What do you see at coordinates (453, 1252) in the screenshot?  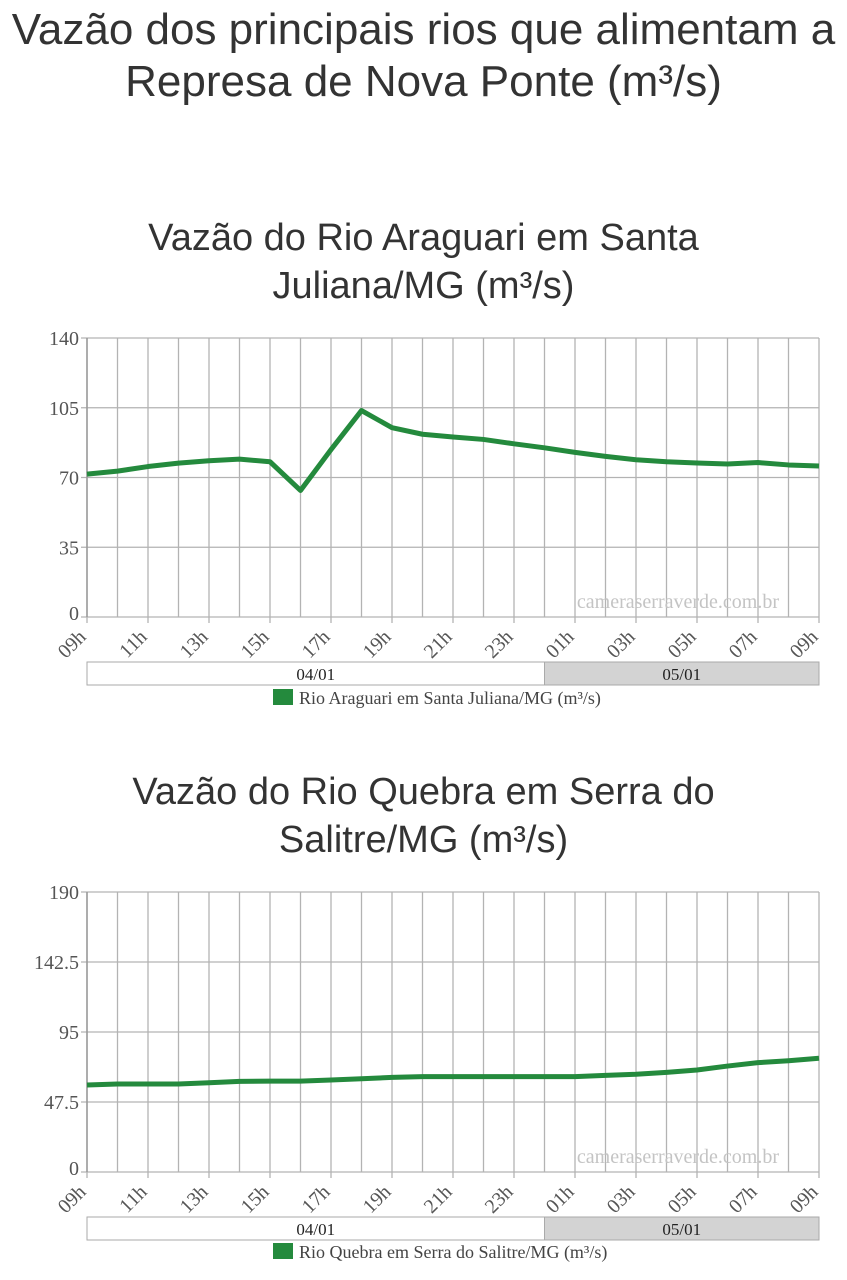 I see `legend-label: Rio Quebra em Serra do Salitre/MG (m³/s)` at bounding box center [453, 1252].